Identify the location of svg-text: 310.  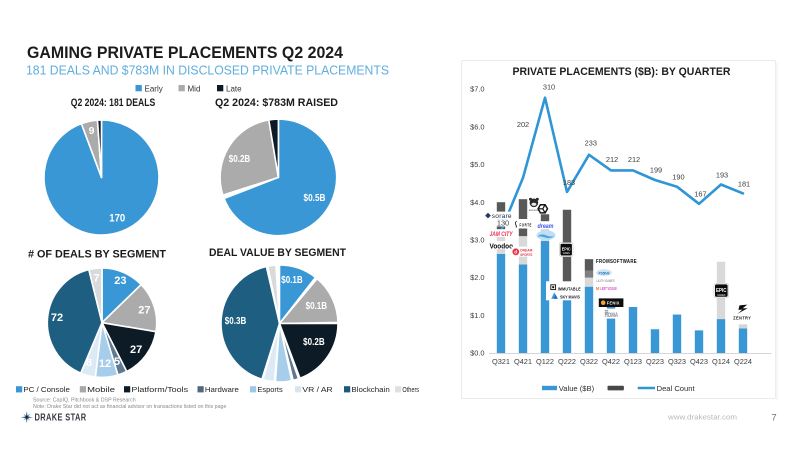
(549, 87).